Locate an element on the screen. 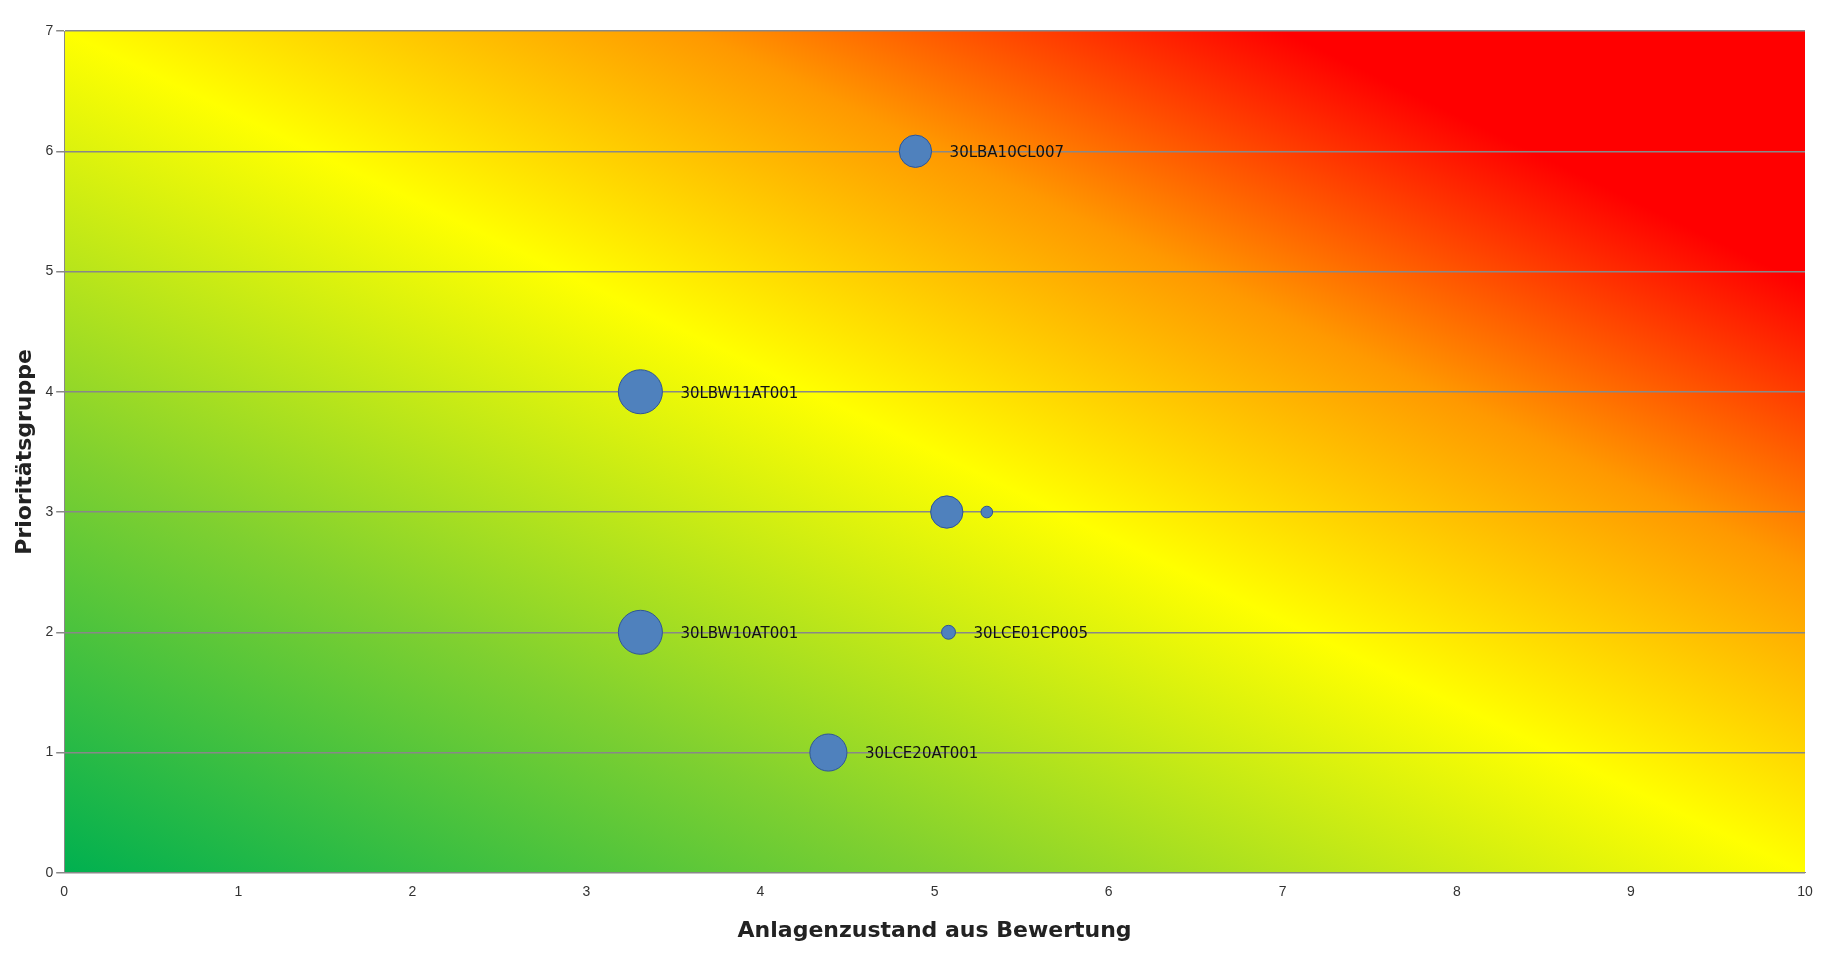 The image size is (1839, 964). x-axis-title: Anlagenzustand aus Bewertung is located at coordinates (934, 929).